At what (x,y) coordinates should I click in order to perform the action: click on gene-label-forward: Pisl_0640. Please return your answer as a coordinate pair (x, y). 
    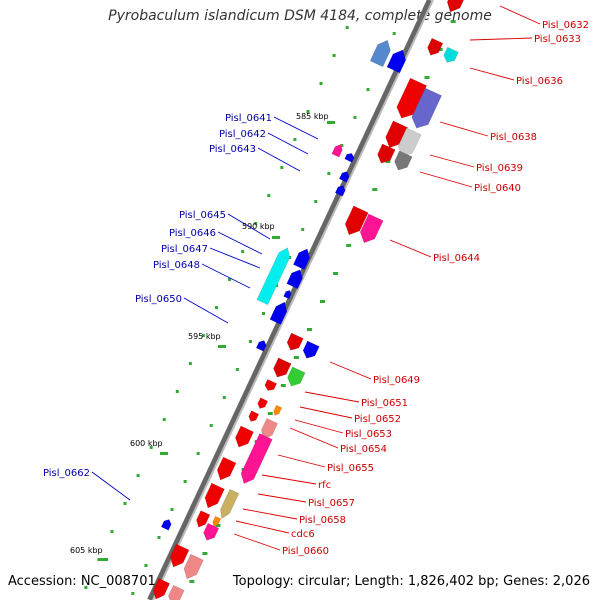
    Looking at the image, I should click on (497, 188).